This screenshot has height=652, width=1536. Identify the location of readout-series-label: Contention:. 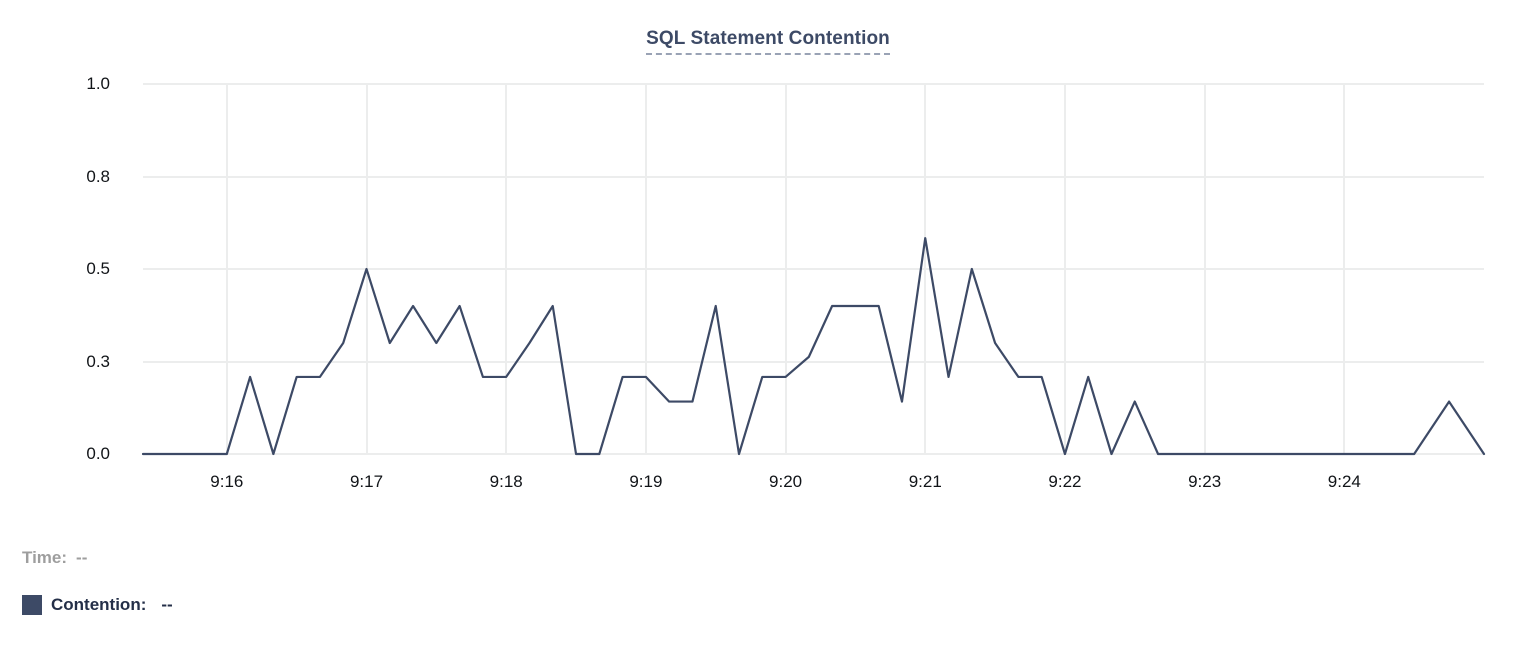
(99, 604).